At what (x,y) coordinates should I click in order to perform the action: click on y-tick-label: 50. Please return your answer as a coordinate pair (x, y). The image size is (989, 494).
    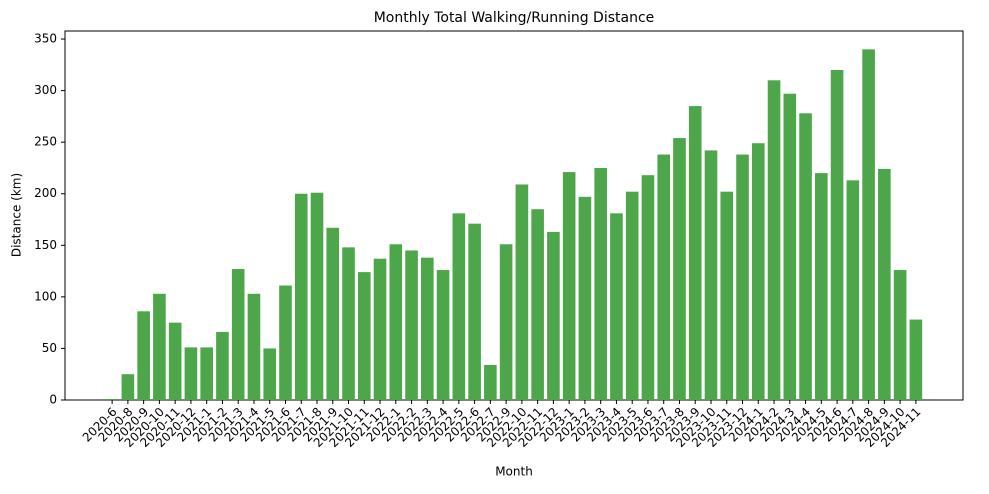
    Looking at the image, I should click on (49, 348).